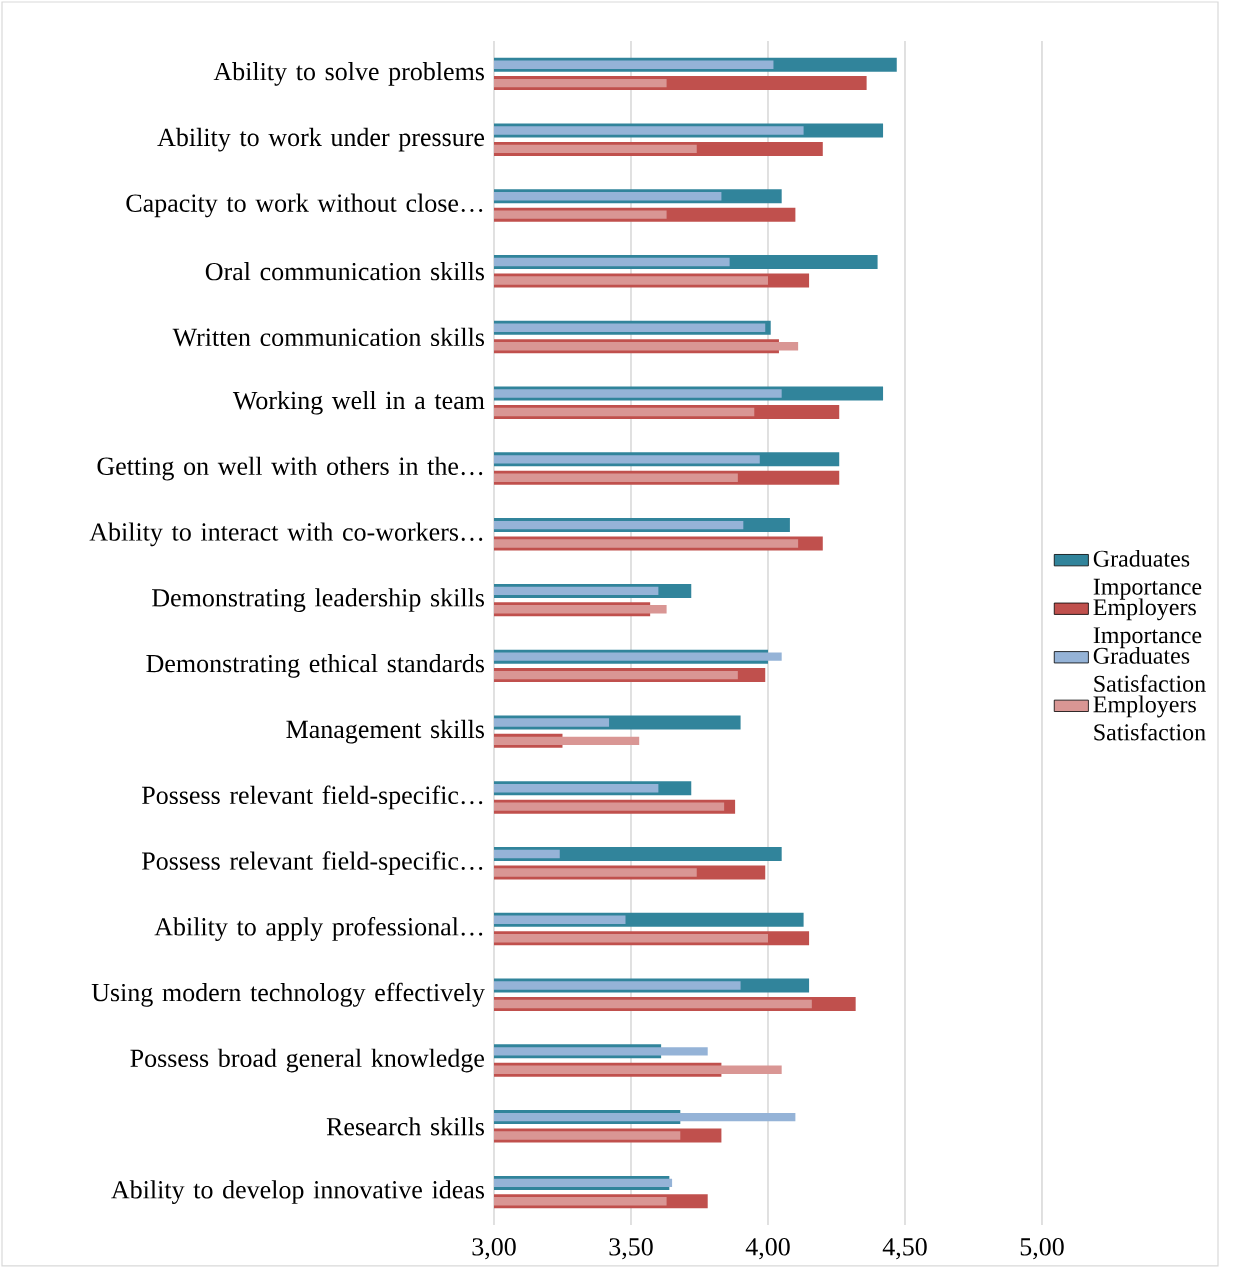  What do you see at coordinates (345, 271) in the screenshot?
I see `y-tick-label: Oral communication skills` at bounding box center [345, 271].